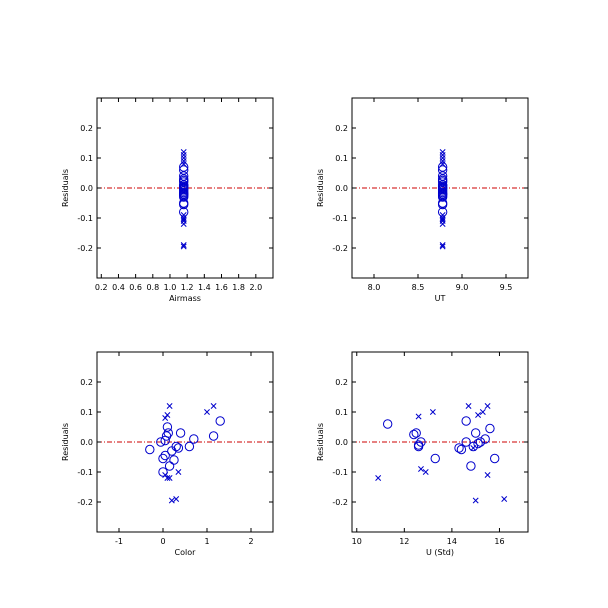  Describe the element at coordinates (357, 541) in the screenshot. I see `x-tick-label: 10` at that location.